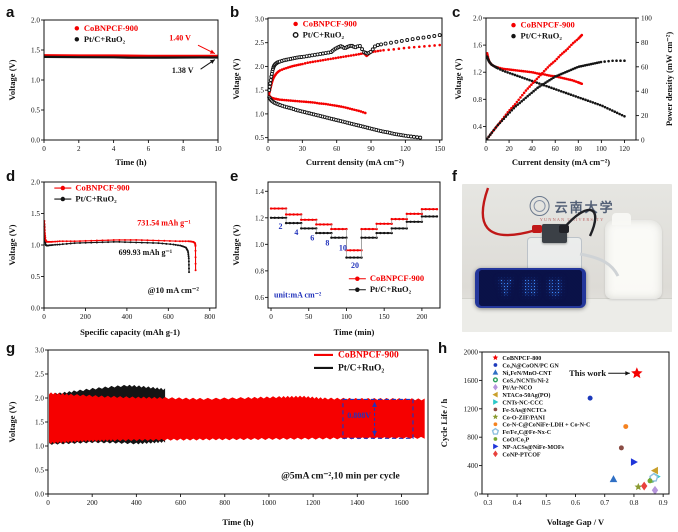 The width and height of the screenshot is (678, 532). What do you see at coordinates (587, 373) in the screenshot?
I see `svg-text: This work` at bounding box center [587, 373].